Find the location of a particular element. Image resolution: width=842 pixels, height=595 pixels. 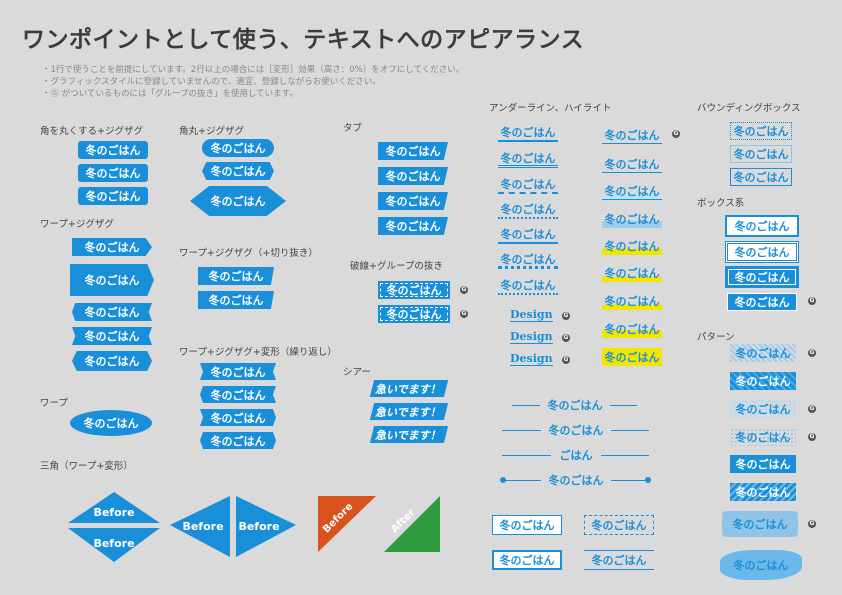

sample-hl-5: 冬のごはん is located at coordinates (632, 246).